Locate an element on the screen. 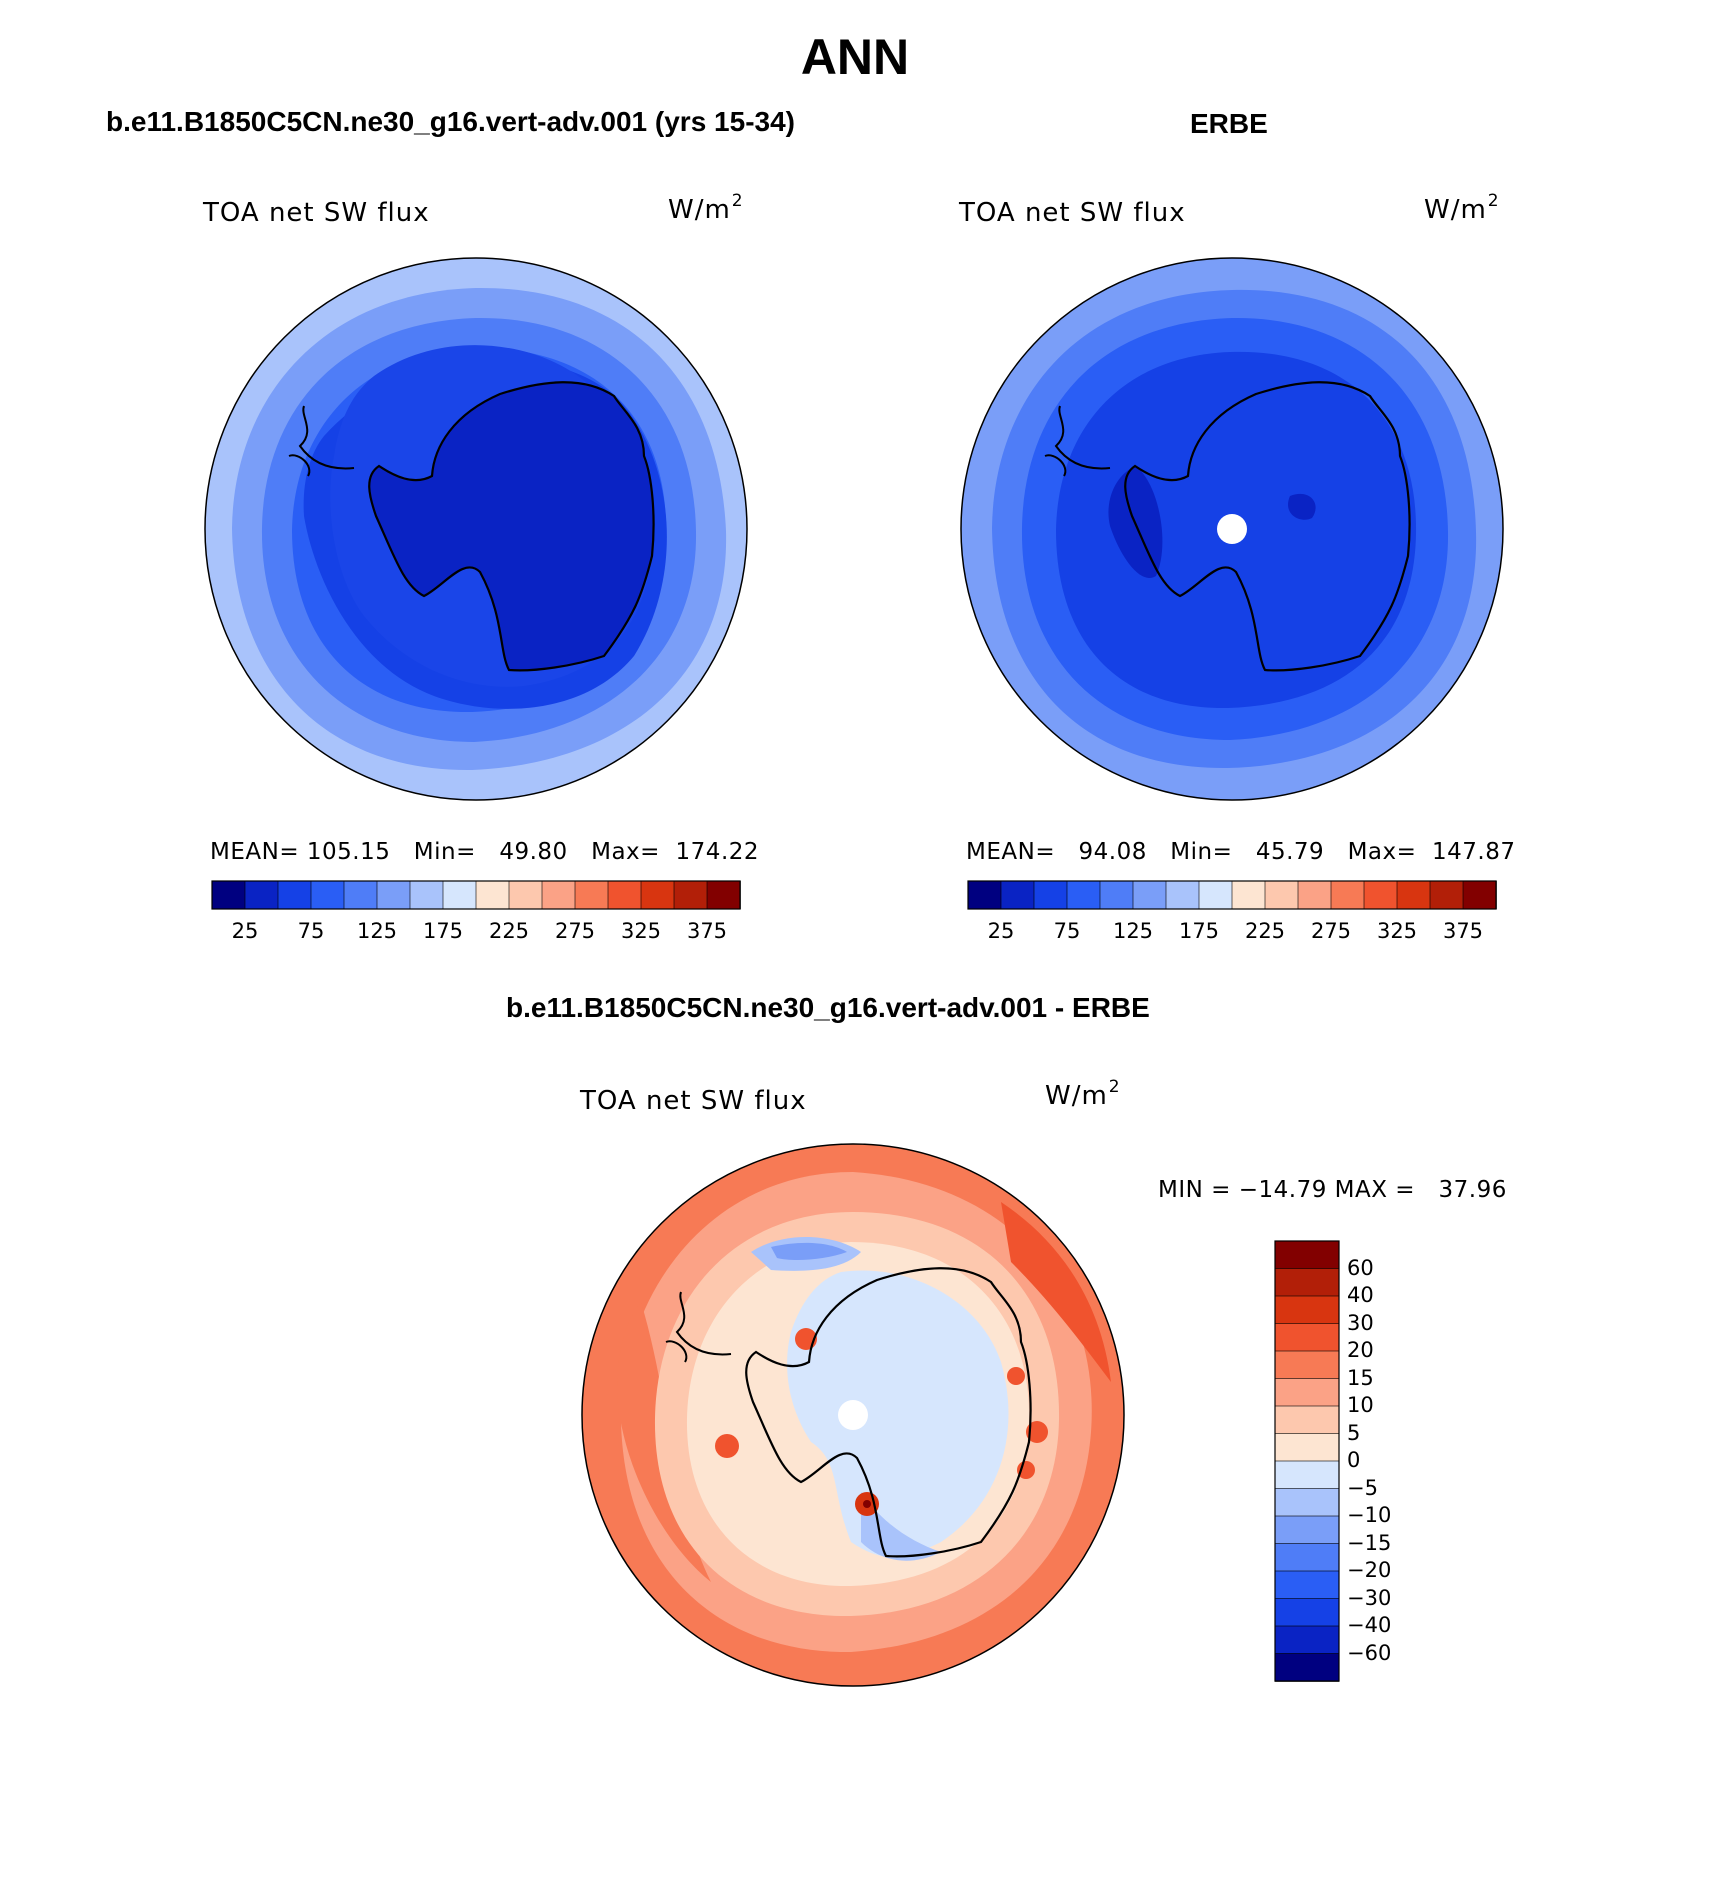 Image resolution: width=1710 pixels, height=1897 pixels. obs-pole-hole is located at coordinates (1232, 529).